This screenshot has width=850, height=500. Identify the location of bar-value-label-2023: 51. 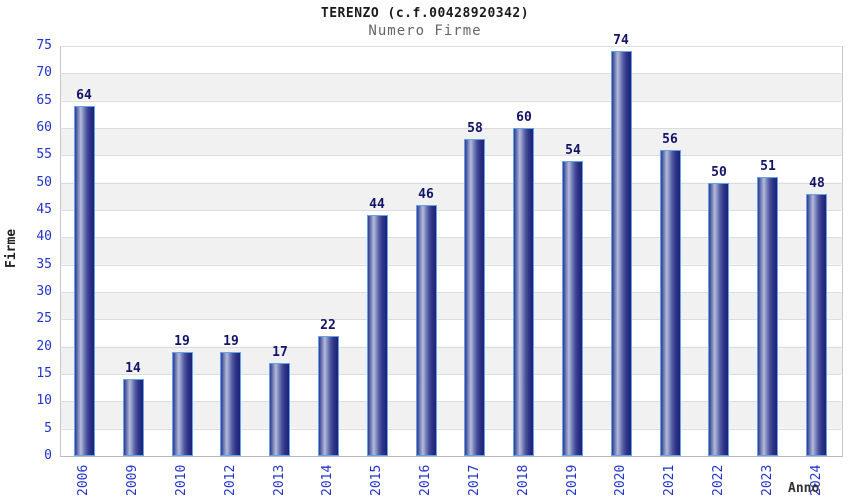
(768, 166).